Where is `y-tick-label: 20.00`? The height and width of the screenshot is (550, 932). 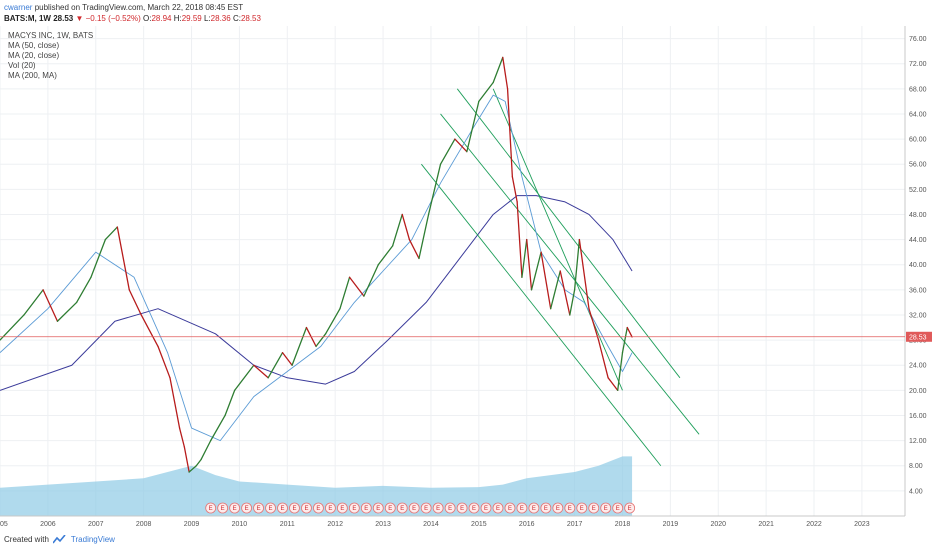 y-tick-label: 20.00 is located at coordinates (918, 391).